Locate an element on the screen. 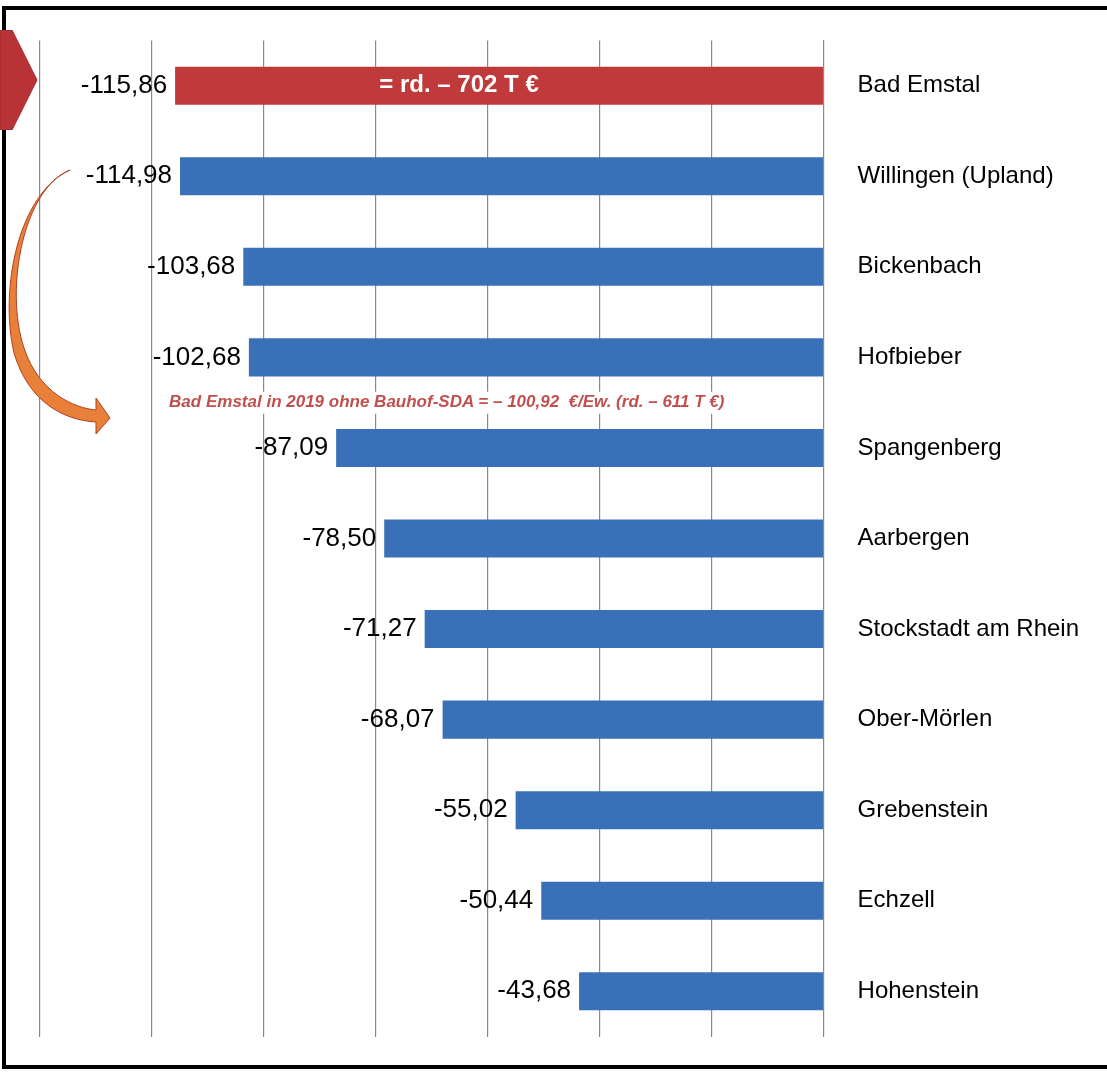 This screenshot has width=1107, height=1077. y-tick-label: Grebenstein is located at coordinates (923, 808).